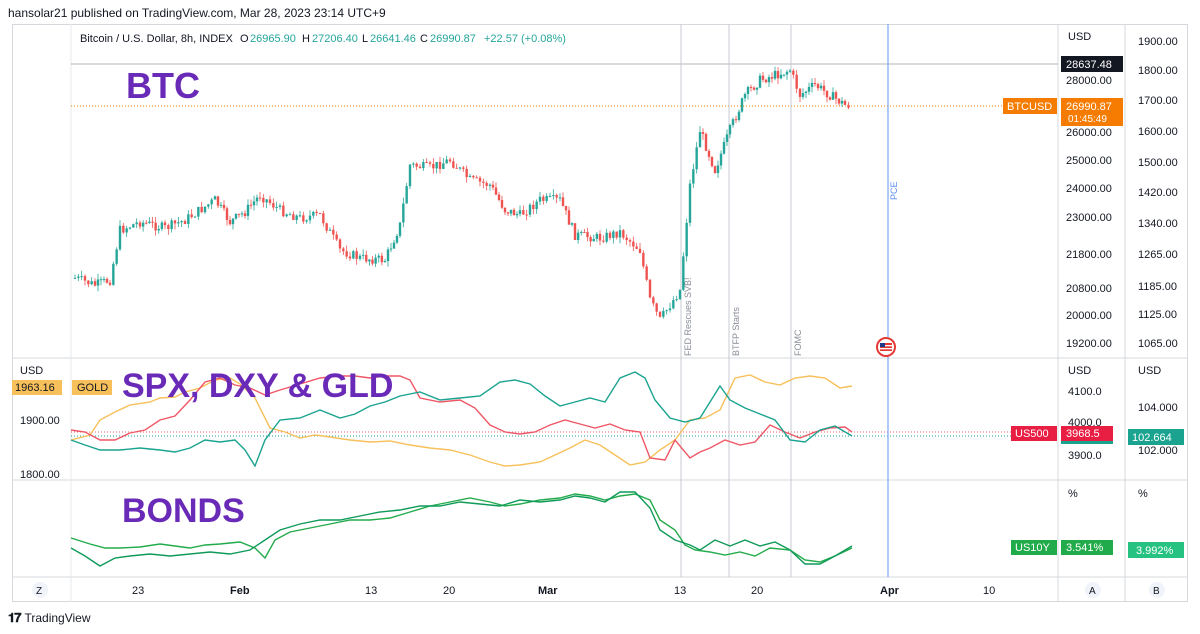 Image resolution: width=1200 pixels, height=634 pixels. I want to click on btc-left-tick-4: 23000.00, so click(1089, 218).